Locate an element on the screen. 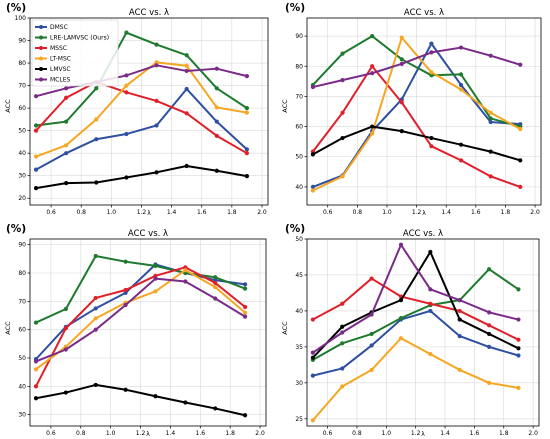  x-axis-label: λ is located at coordinates (148, 434).